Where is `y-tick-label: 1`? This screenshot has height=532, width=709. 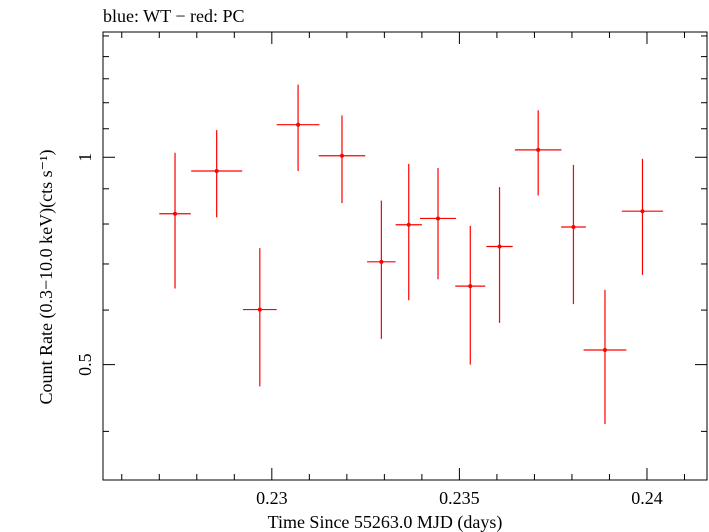 y-tick-label: 1 is located at coordinates (85, 157).